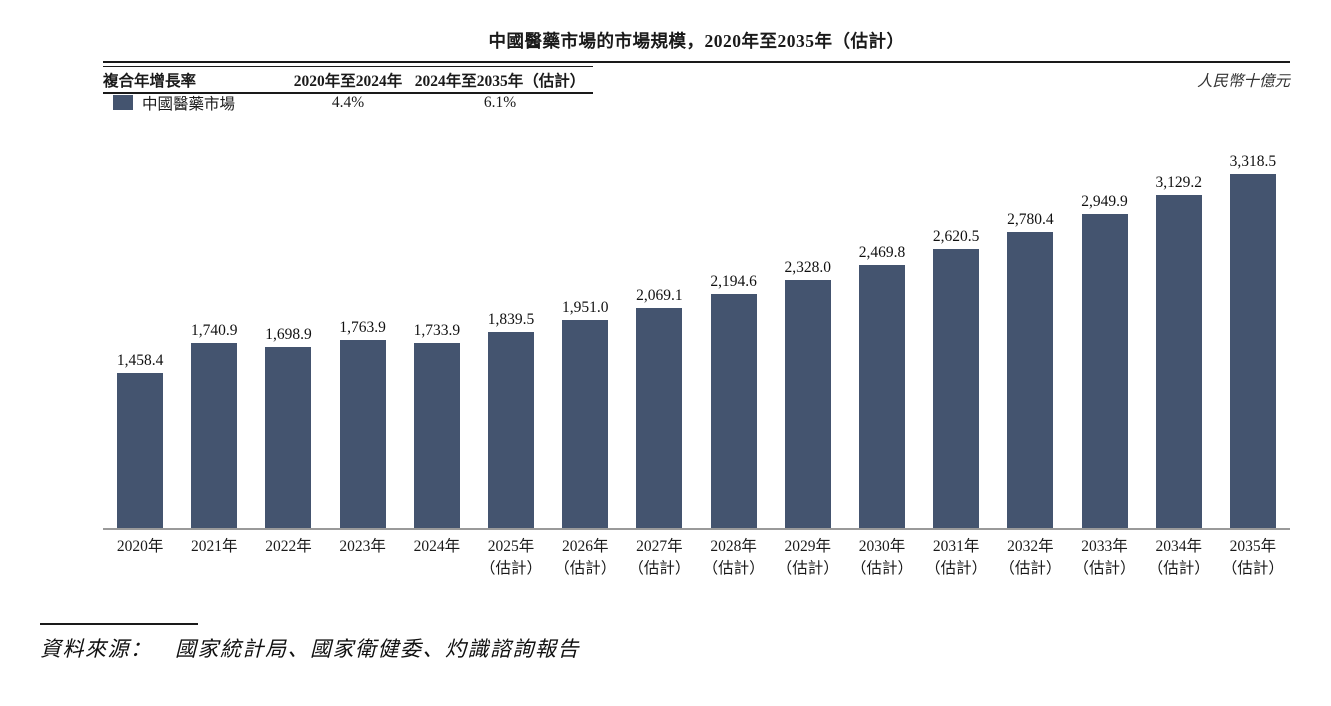 This screenshot has width=1331, height=706. What do you see at coordinates (1243, 81) in the screenshot?
I see `unit-label: 人民幣十億元` at bounding box center [1243, 81].